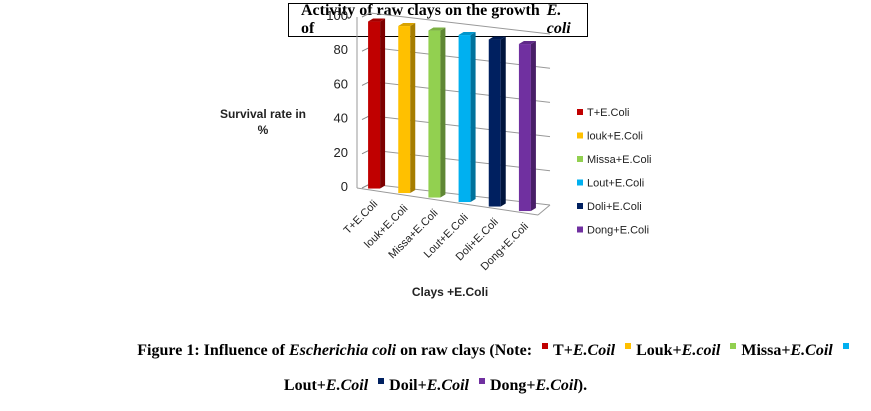 Image resolution: width=871 pixels, height=411 pixels. Describe the element at coordinates (512, 385) in the screenshot. I see `caption-item: Dong+` at that location.